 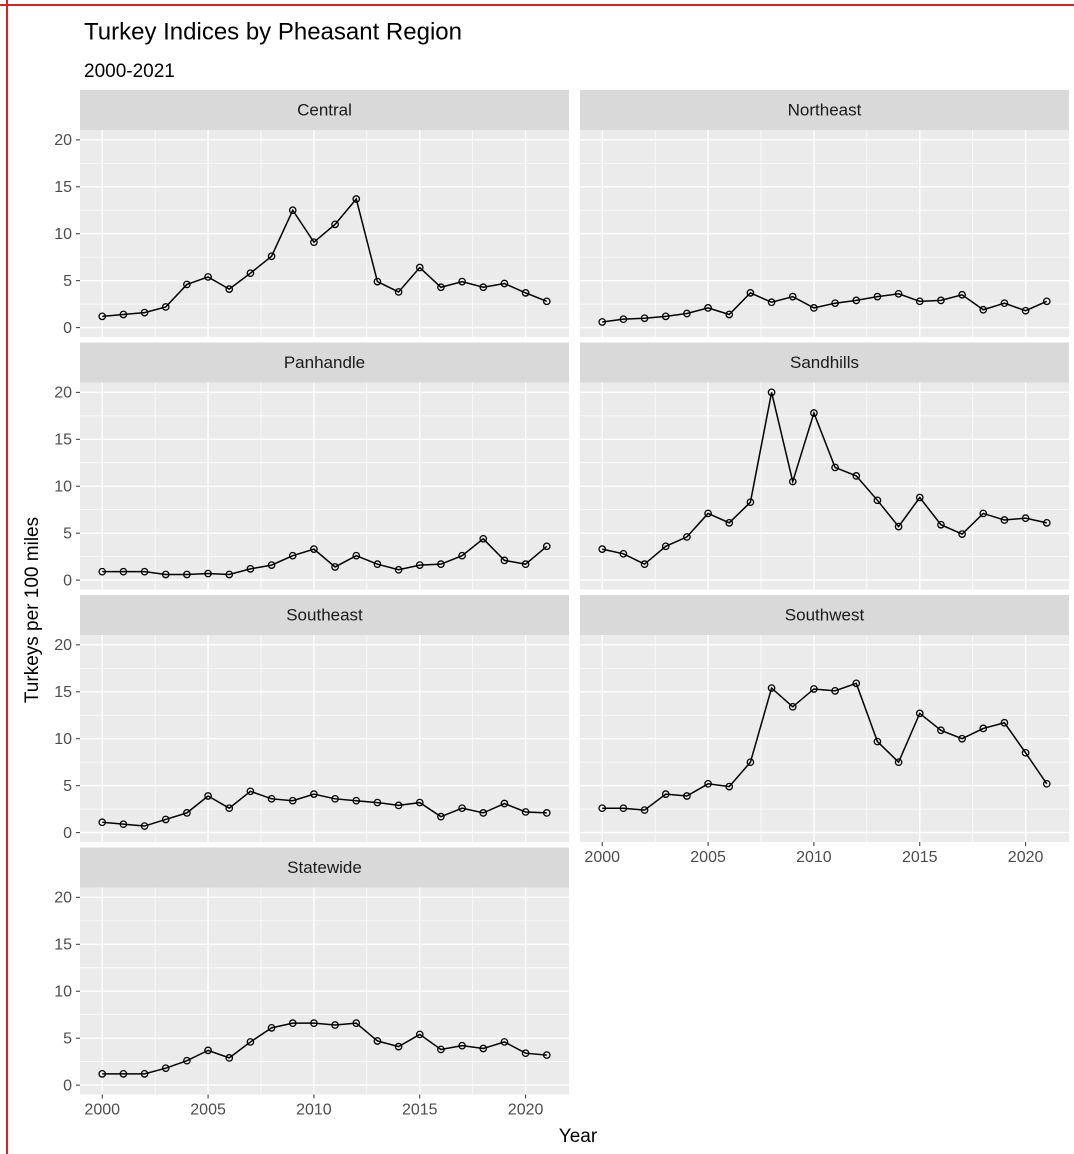 I want to click on facet-label: Southwest, so click(x=825, y=614).